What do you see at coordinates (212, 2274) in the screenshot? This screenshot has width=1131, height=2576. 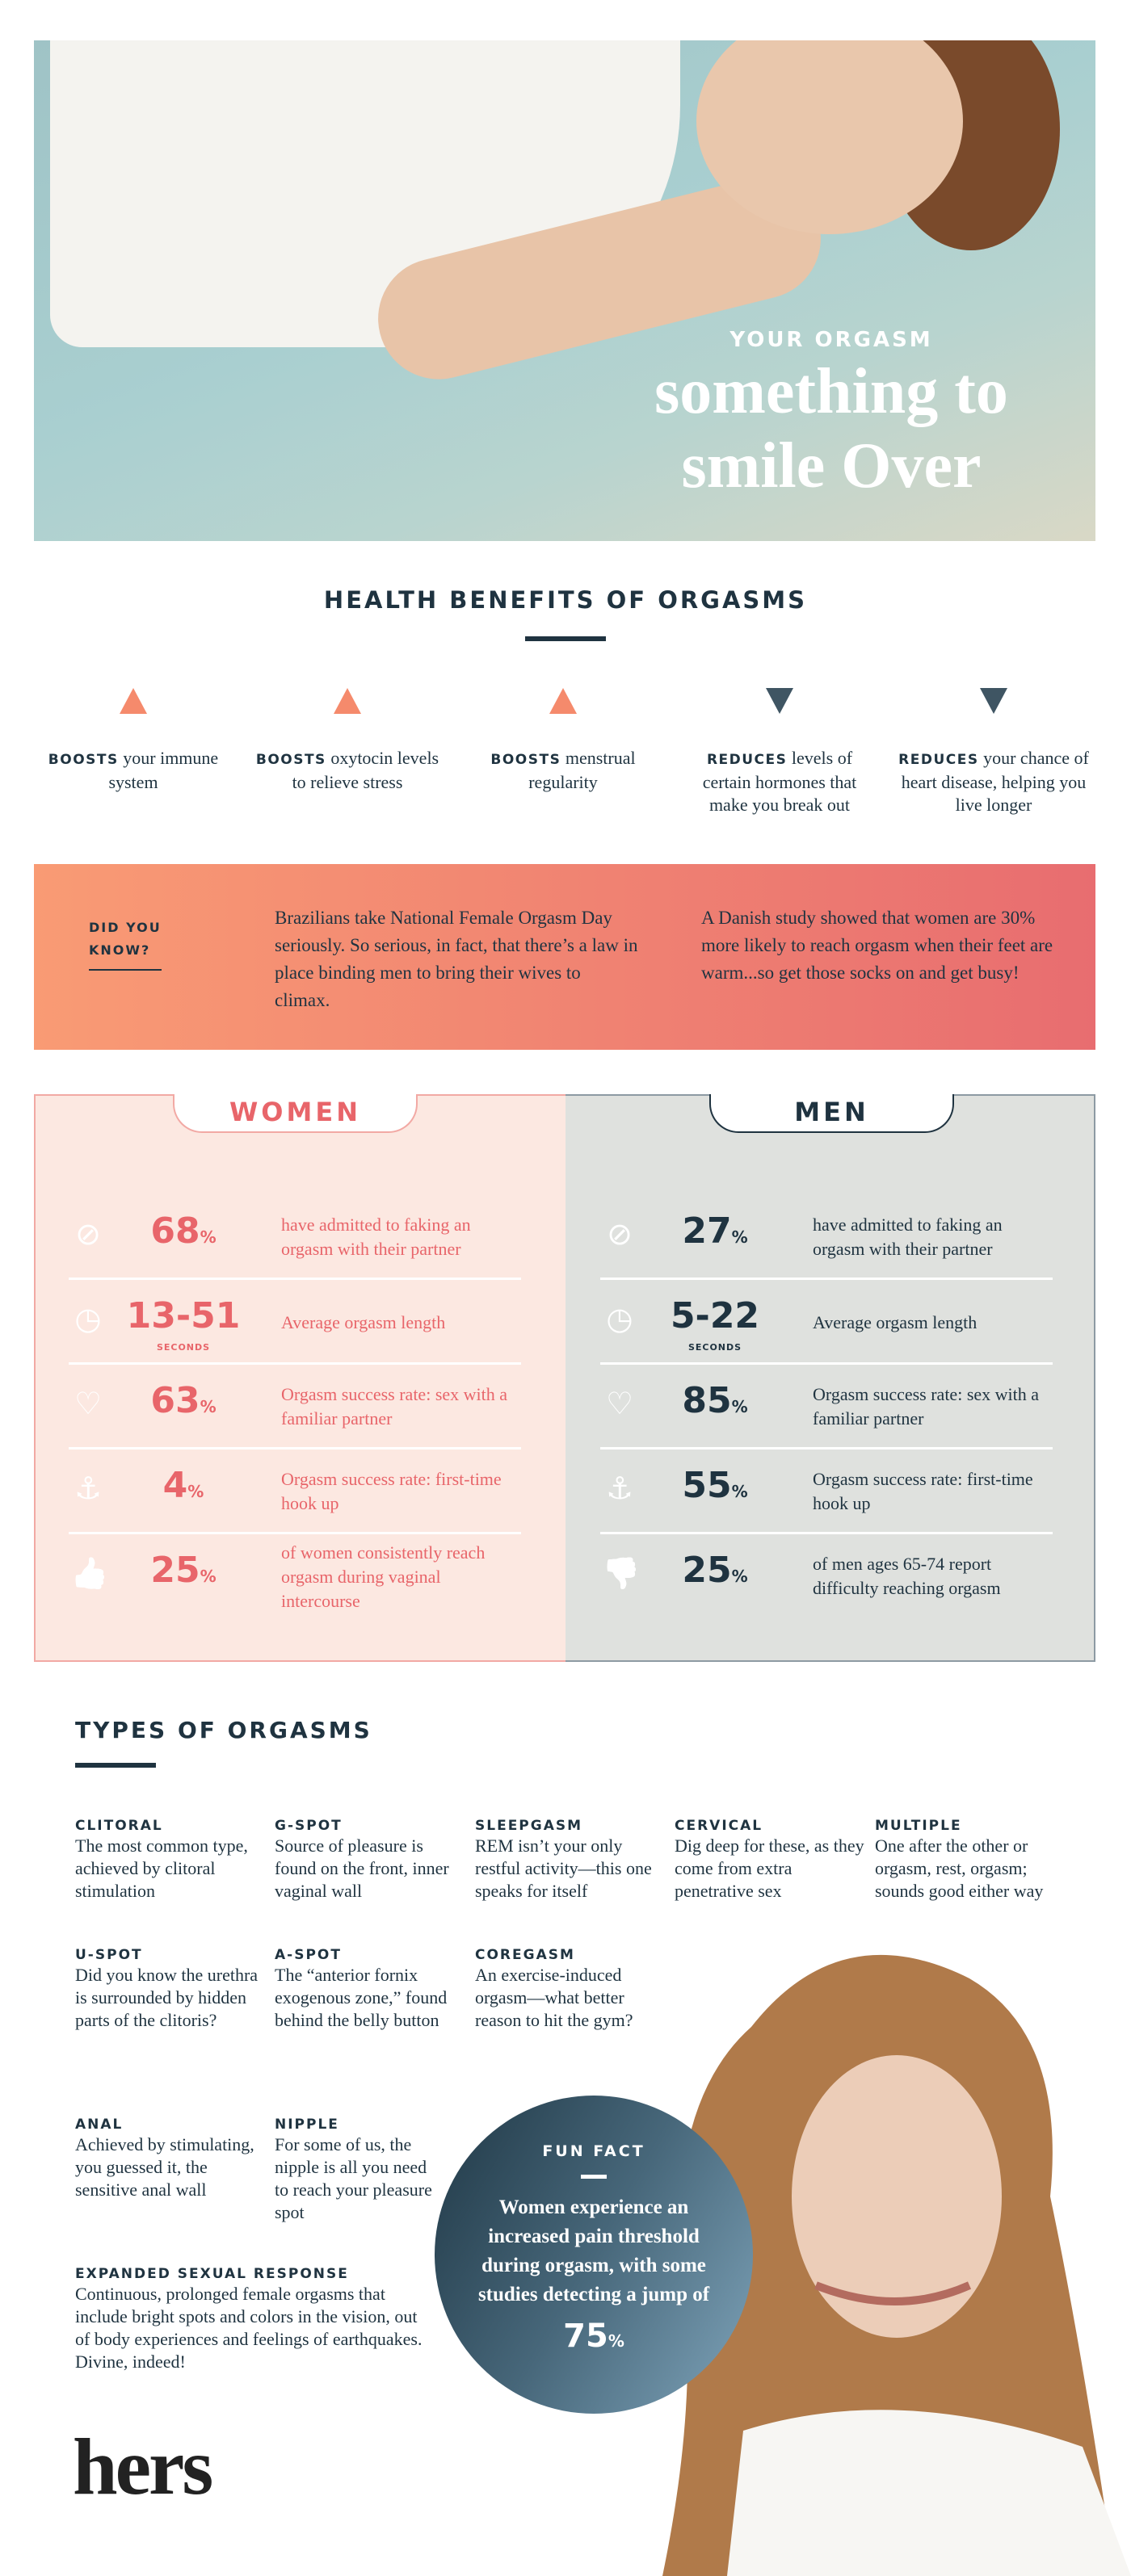 I see `orgasm-type-name: EXPANDED SEXUAL RESPONSE` at bounding box center [212, 2274].